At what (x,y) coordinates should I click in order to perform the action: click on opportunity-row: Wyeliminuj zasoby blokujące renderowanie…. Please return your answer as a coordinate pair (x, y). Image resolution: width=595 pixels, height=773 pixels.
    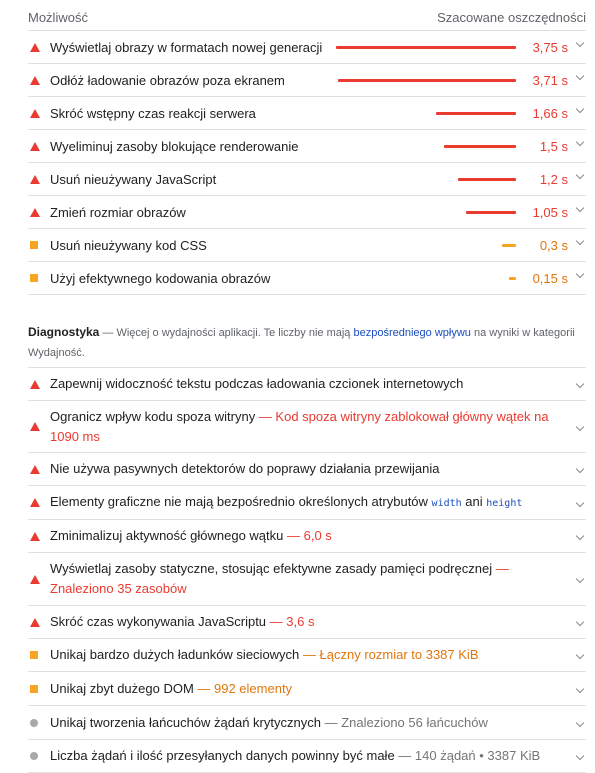
    Looking at the image, I should click on (307, 145).